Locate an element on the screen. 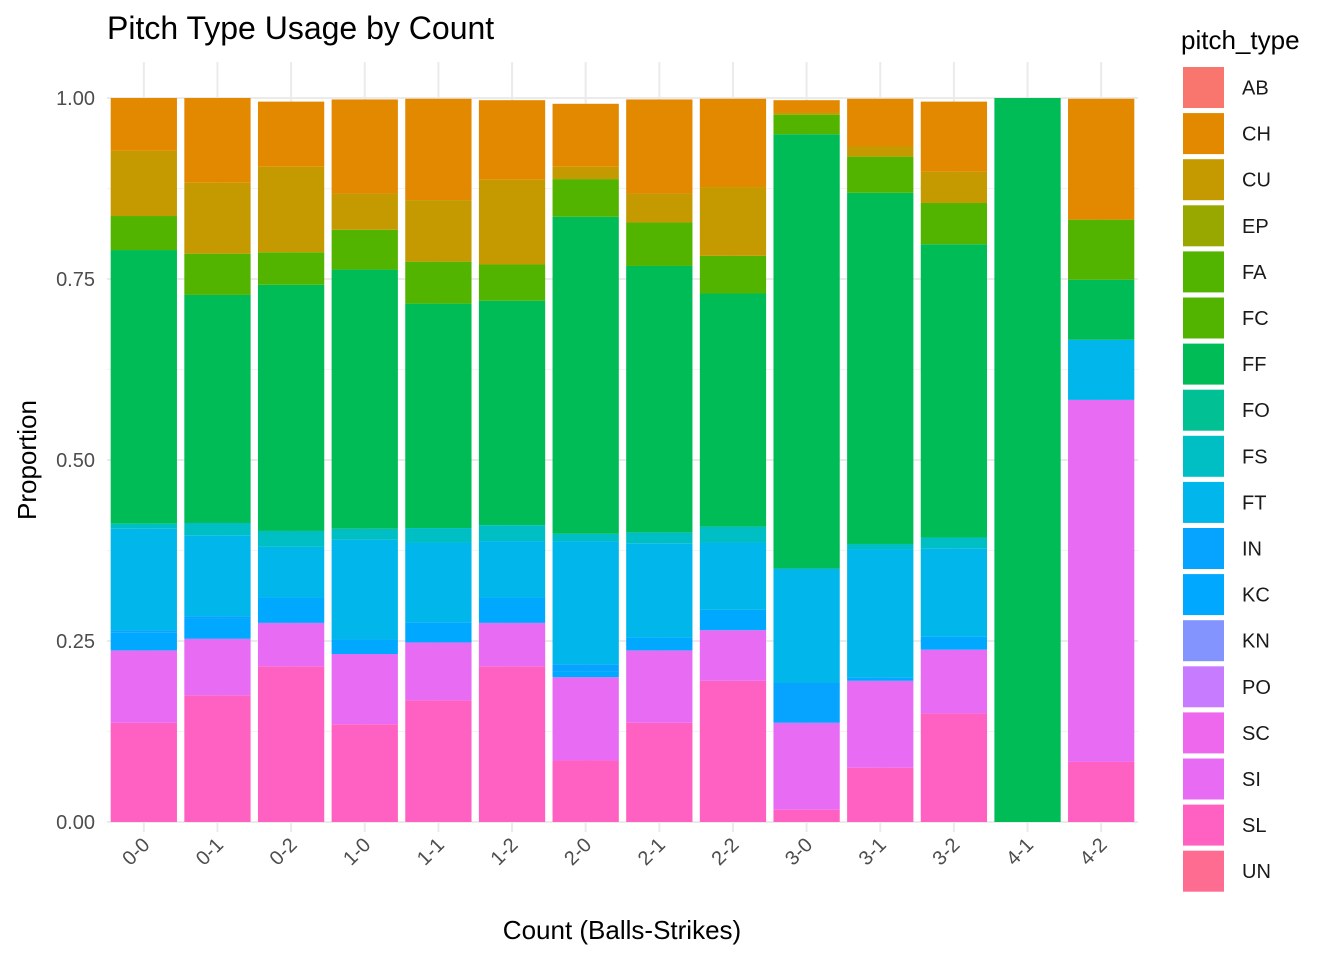  bar-segment-2-1-SI is located at coordinates (659, 686).